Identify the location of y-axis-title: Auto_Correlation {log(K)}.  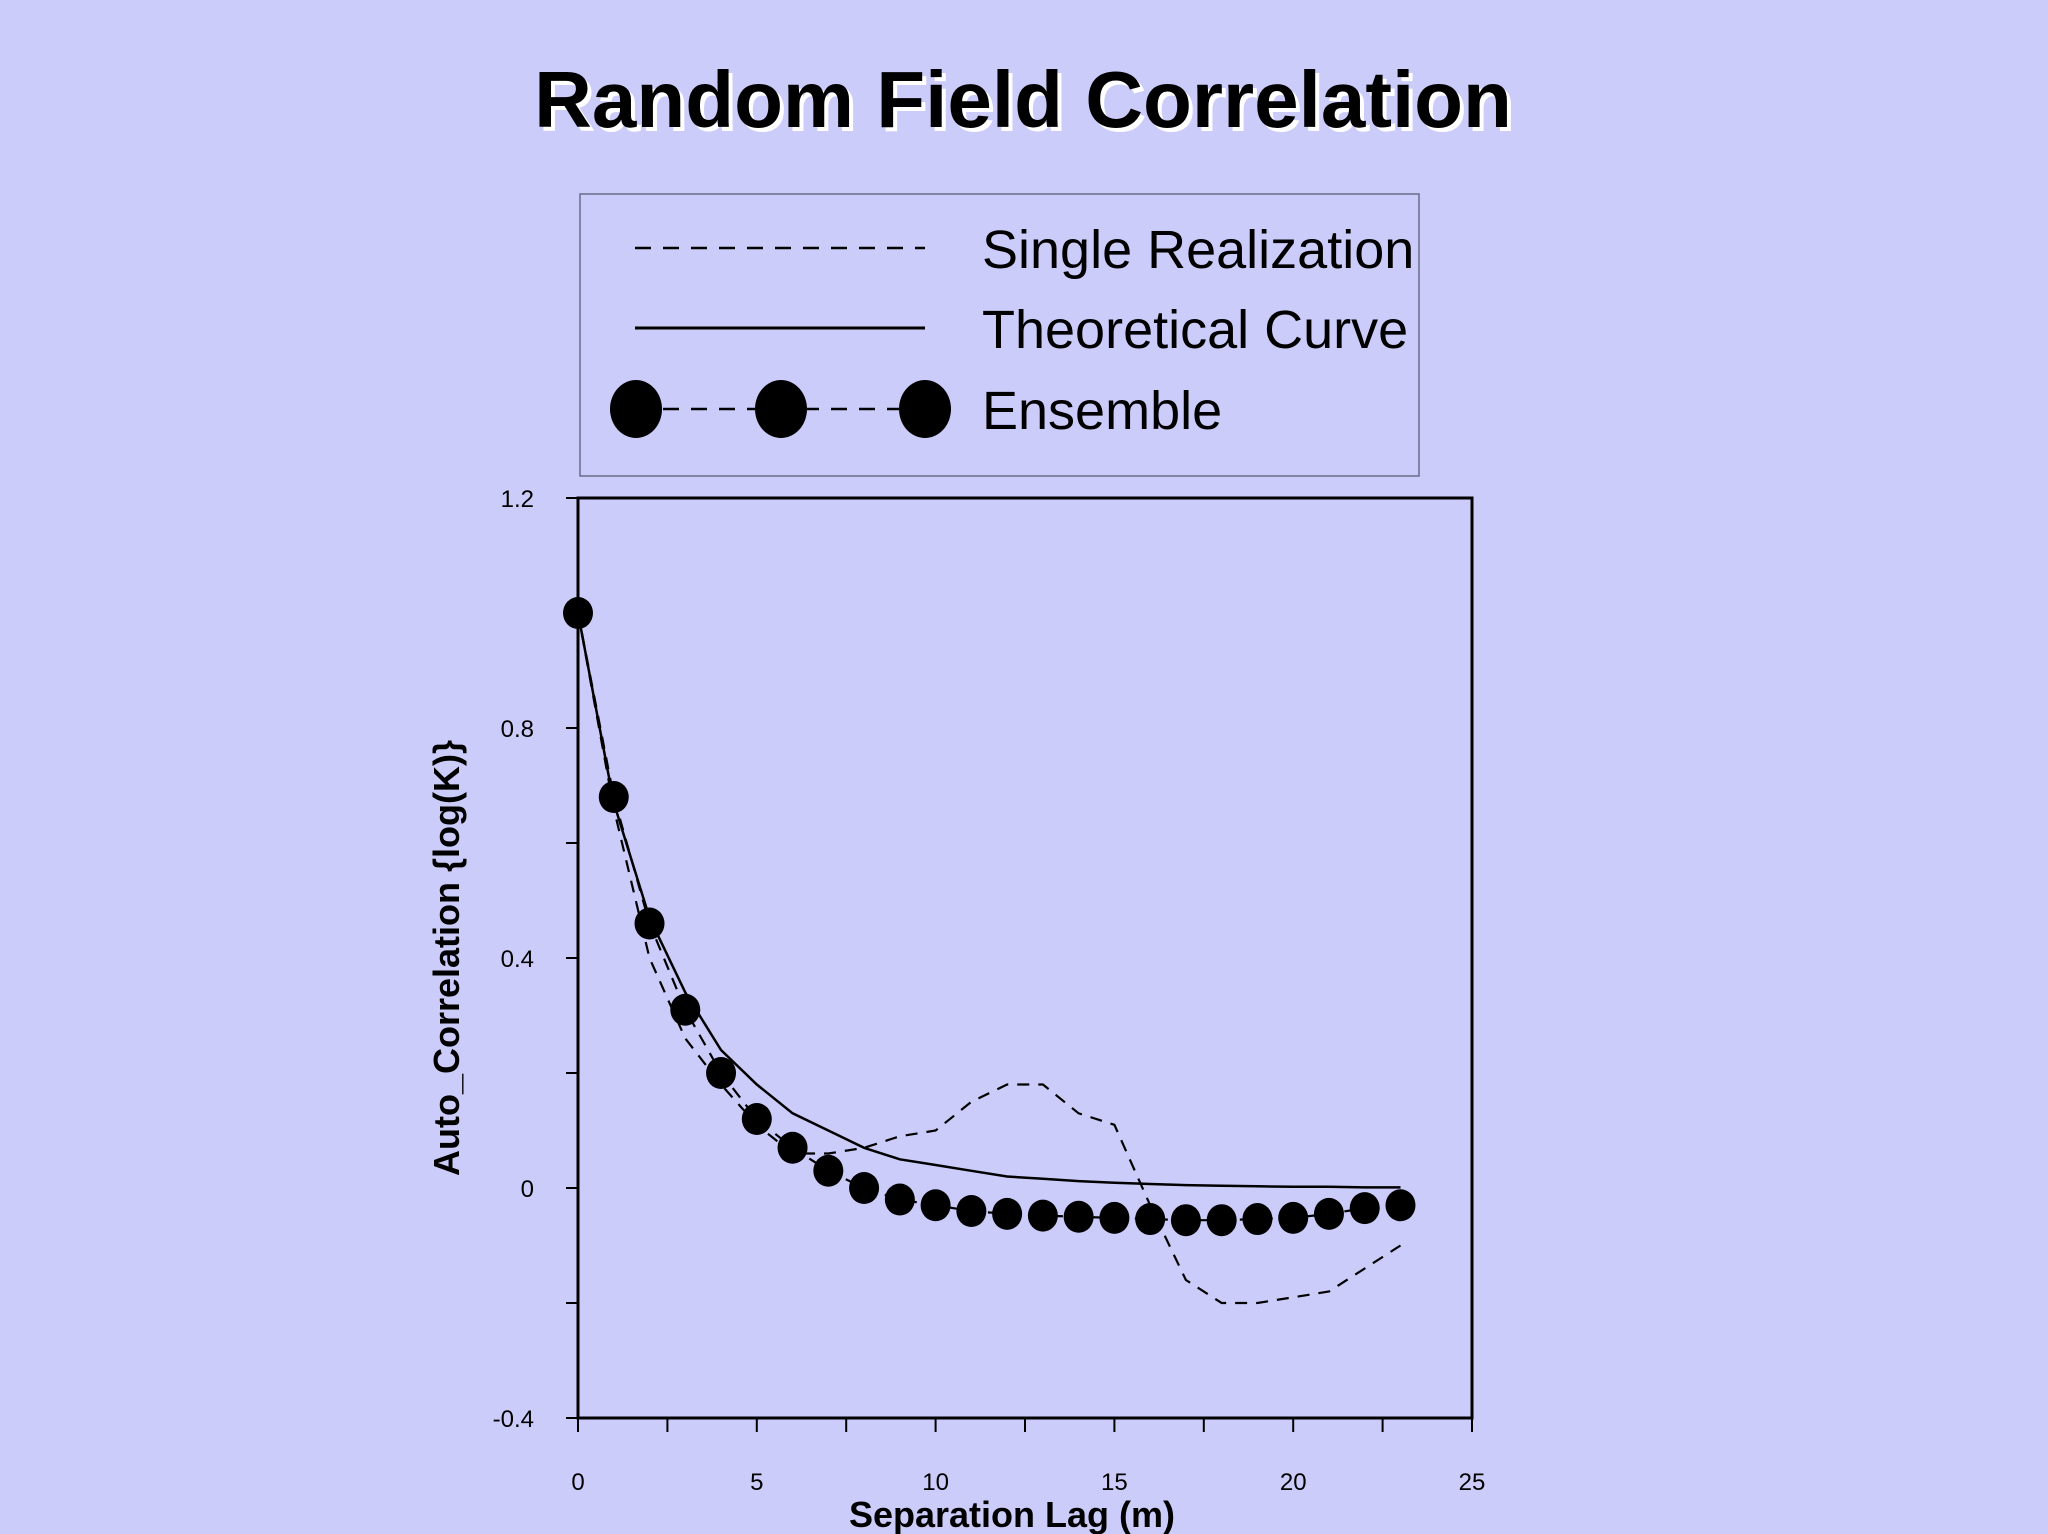
(446, 958).